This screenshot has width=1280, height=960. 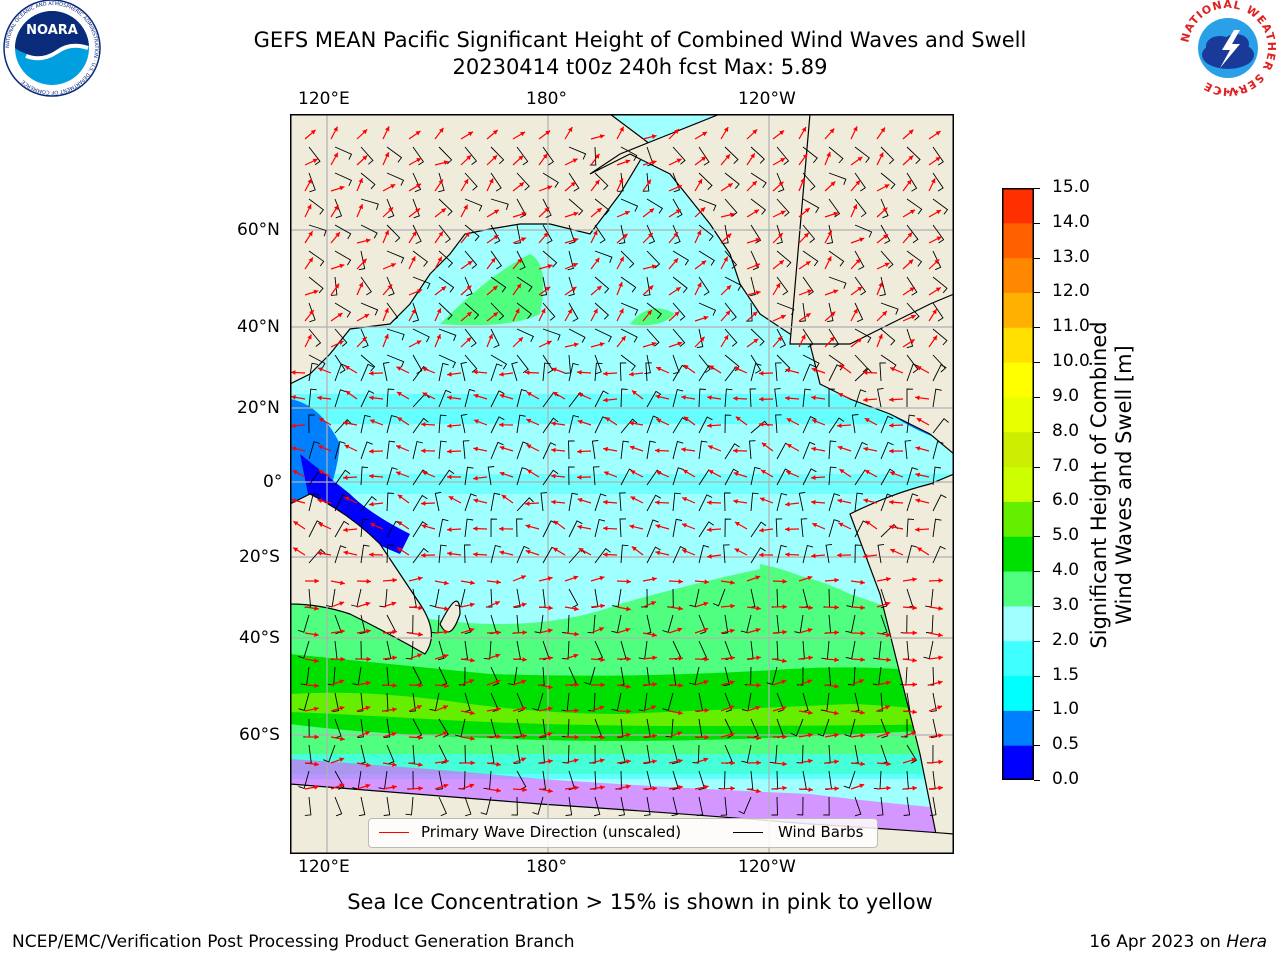 I want to click on colorbar-tick-mark, so click(x=1037, y=676).